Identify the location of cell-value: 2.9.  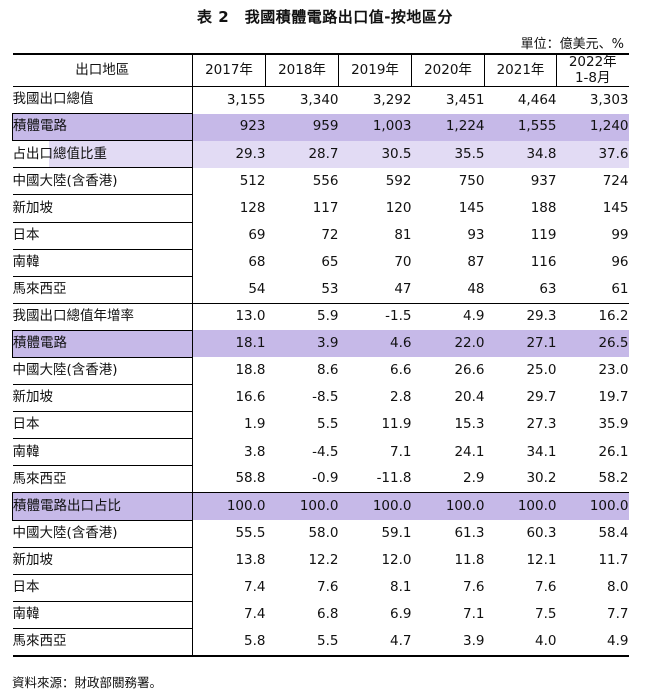
(474, 478).